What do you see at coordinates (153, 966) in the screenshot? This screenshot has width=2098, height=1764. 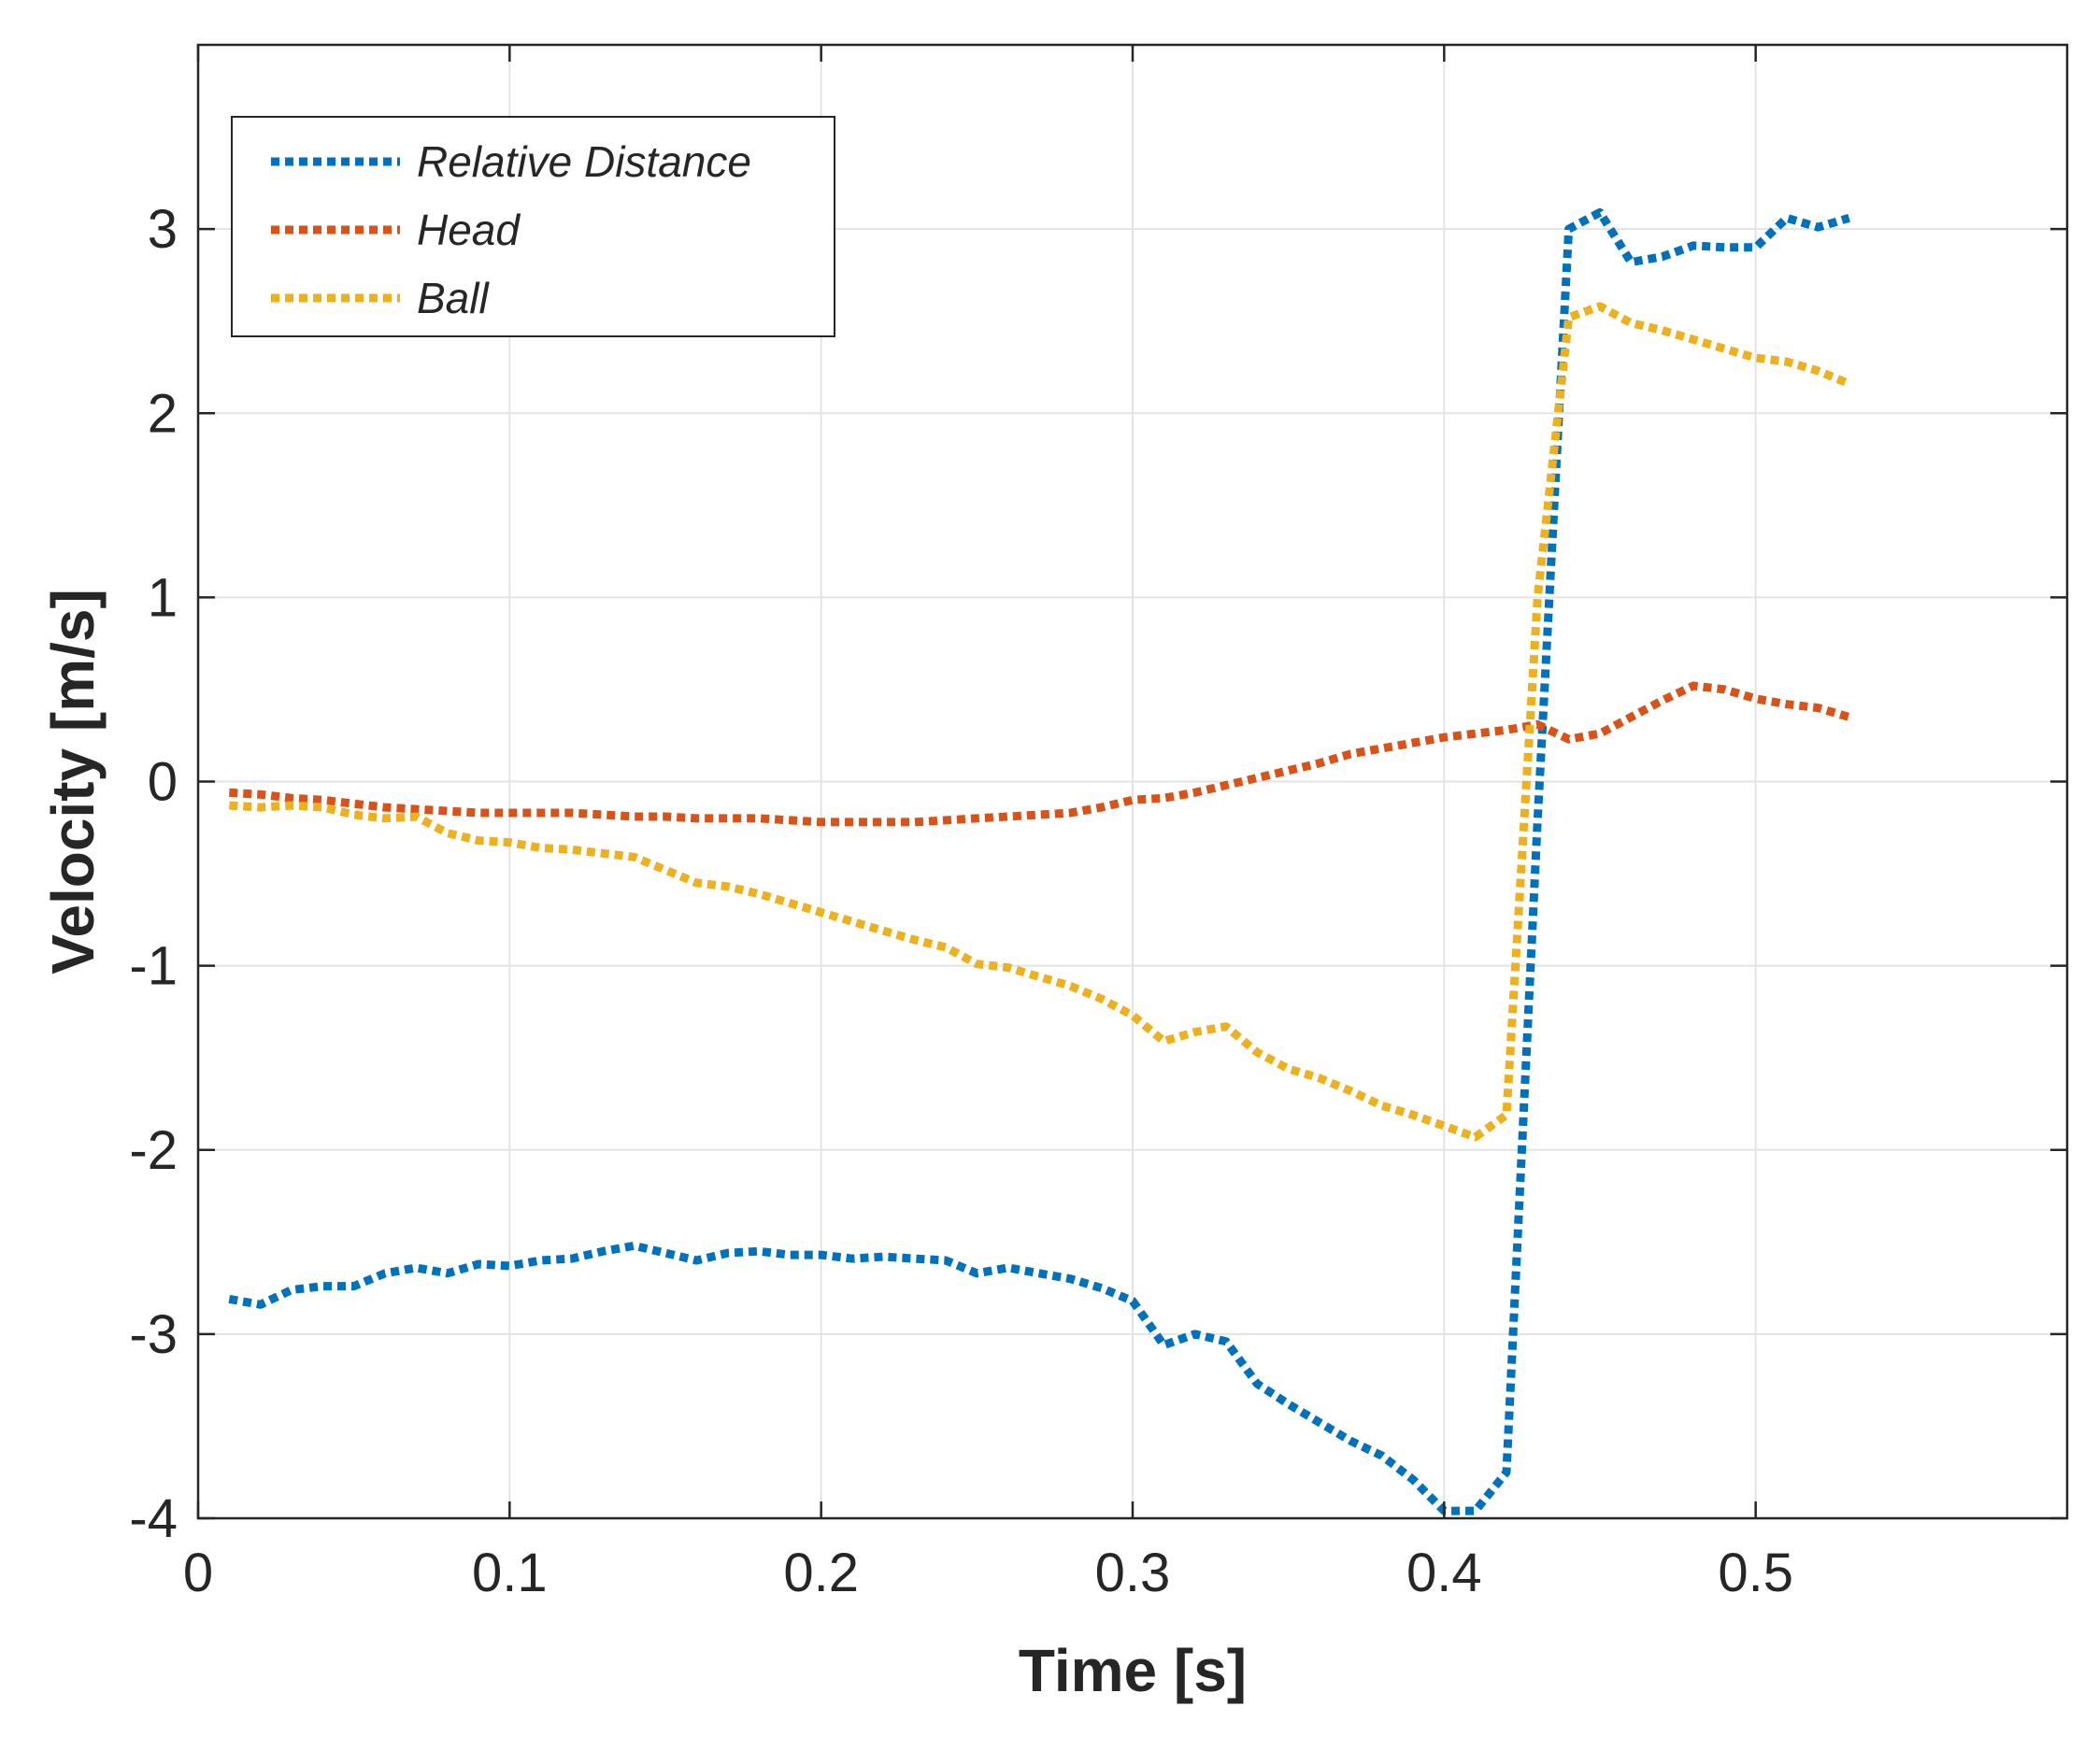 I see `y-tick-label: -1` at bounding box center [153, 966].